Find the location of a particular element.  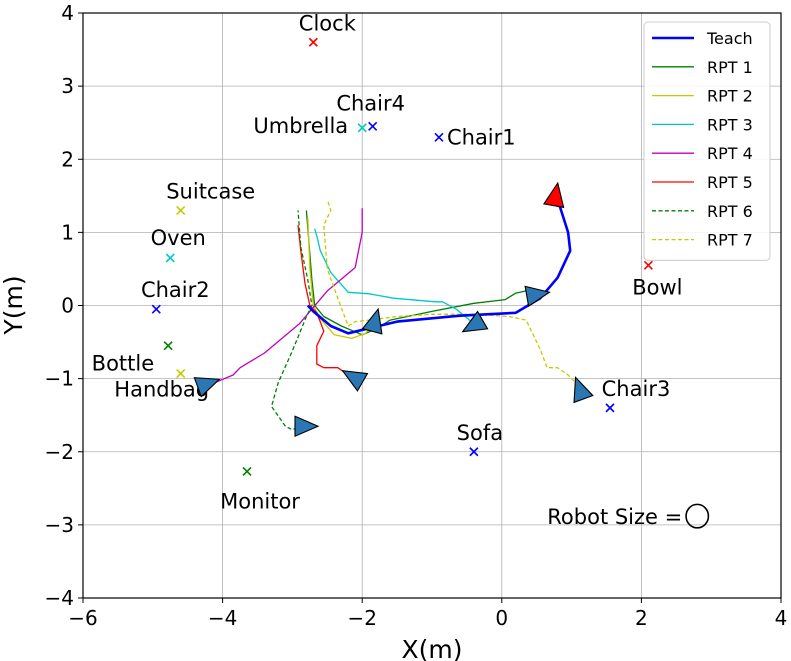

object-label: Bowl is located at coordinates (657, 287).